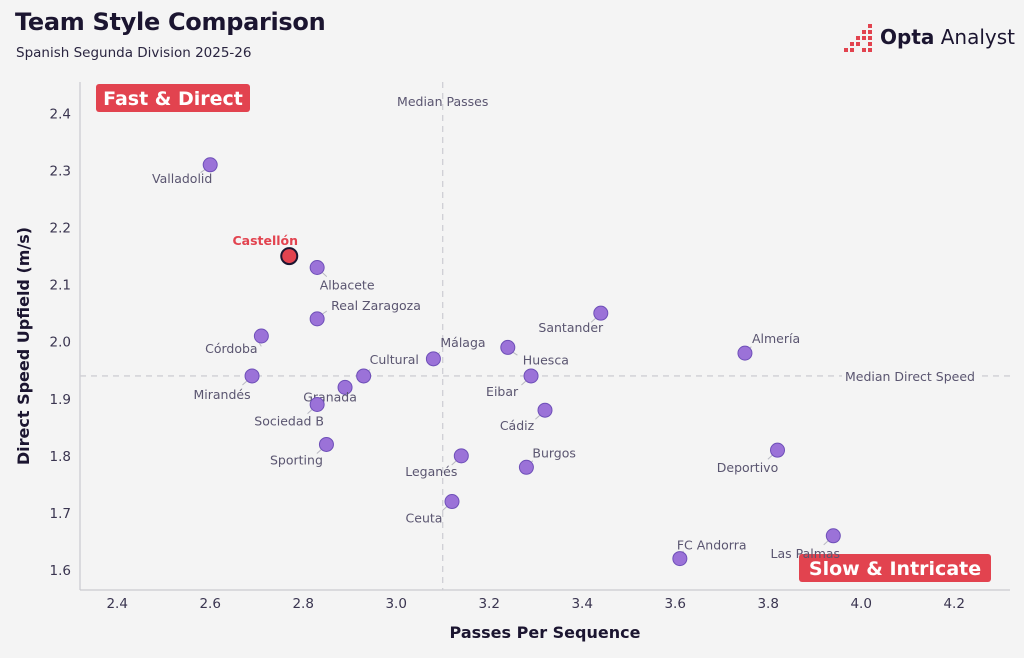  What do you see at coordinates (777, 450) in the screenshot?
I see `data-point-deportivo` at bounding box center [777, 450].